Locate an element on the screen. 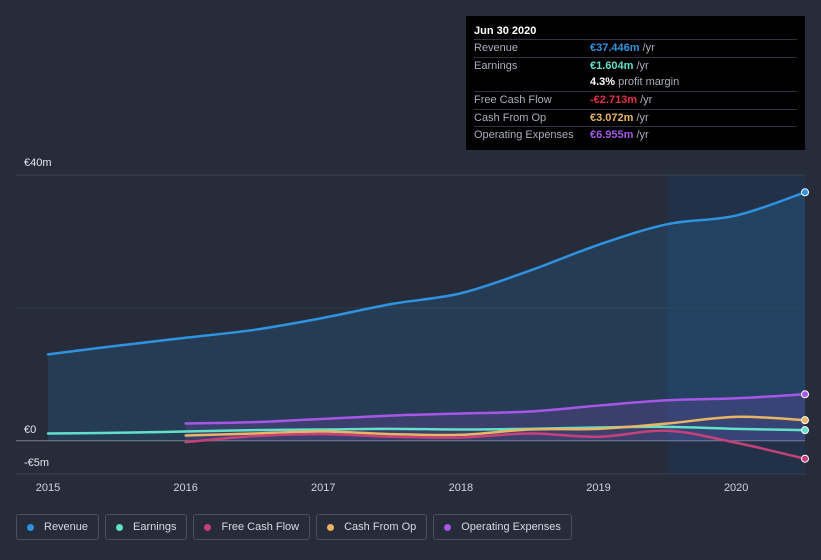 This screenshot has height=560, width=821. legend-item-free-cash-flow: Free Cash Flow is located at coordinates (252, 527).